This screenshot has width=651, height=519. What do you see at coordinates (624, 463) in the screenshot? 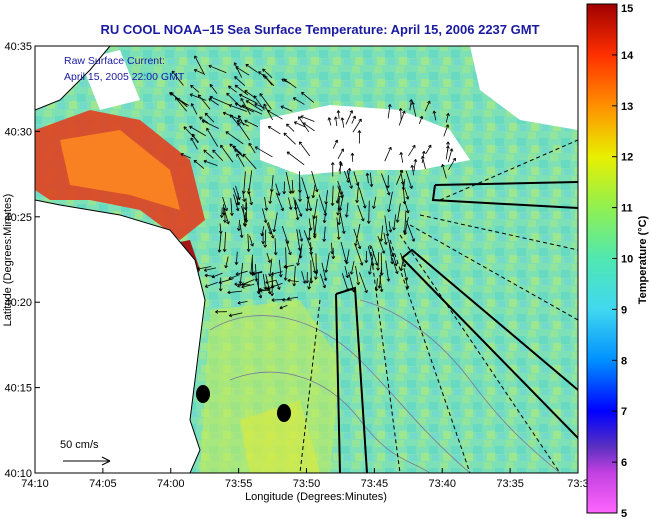
I see `colorbar-tick-label: 6` at bounding box center [624, 463].